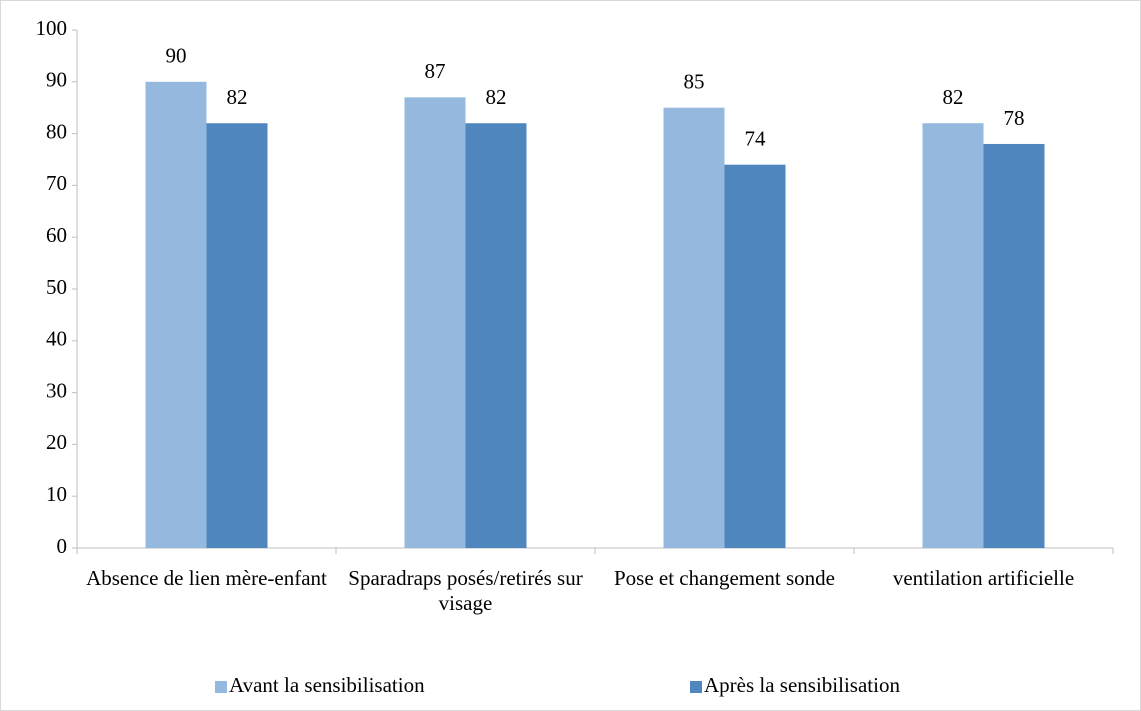  I want to click on y-tick-label: 100, so click(52, 28).